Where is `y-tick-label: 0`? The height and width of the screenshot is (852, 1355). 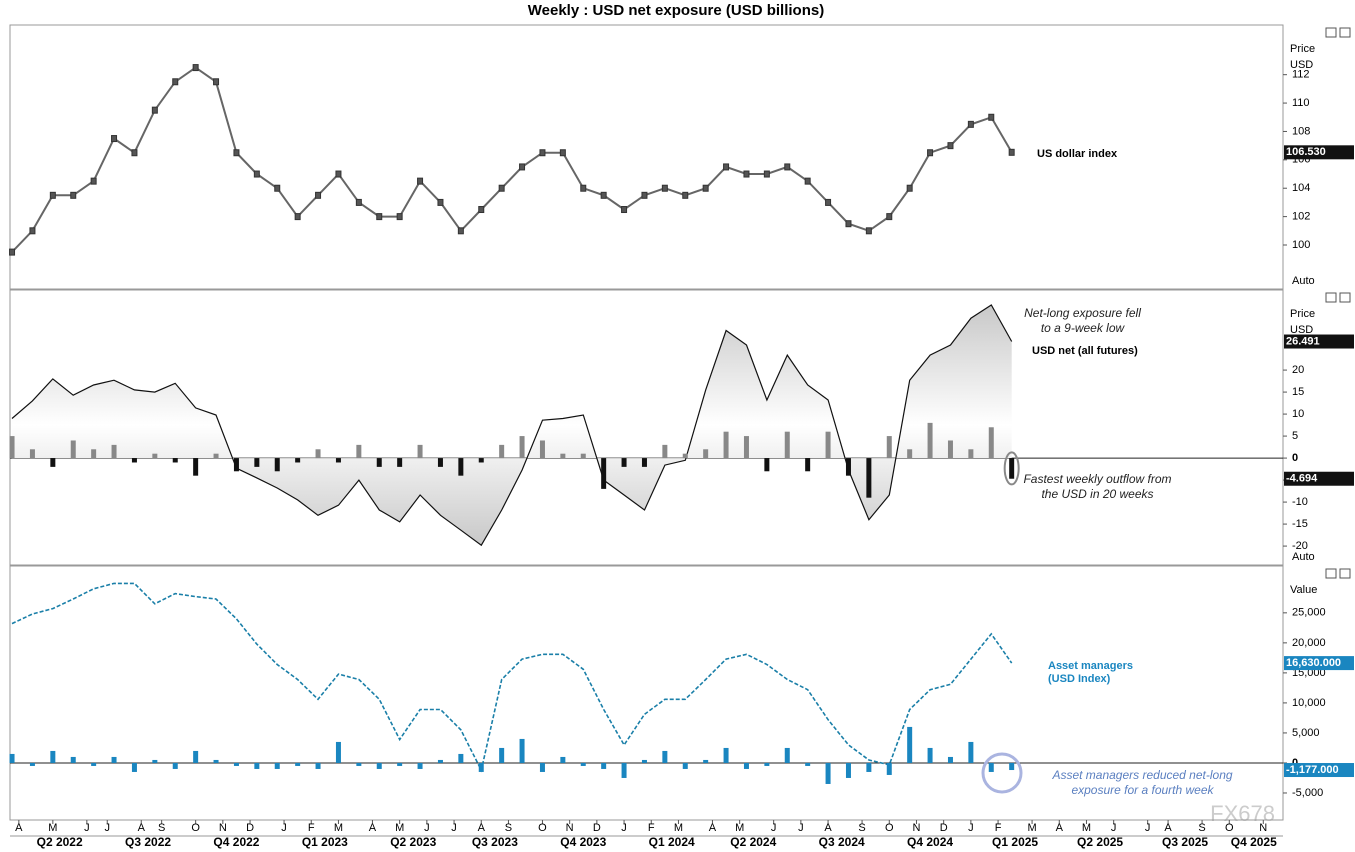 y-tick-label: 0 is located at coordinates (1295, 458).